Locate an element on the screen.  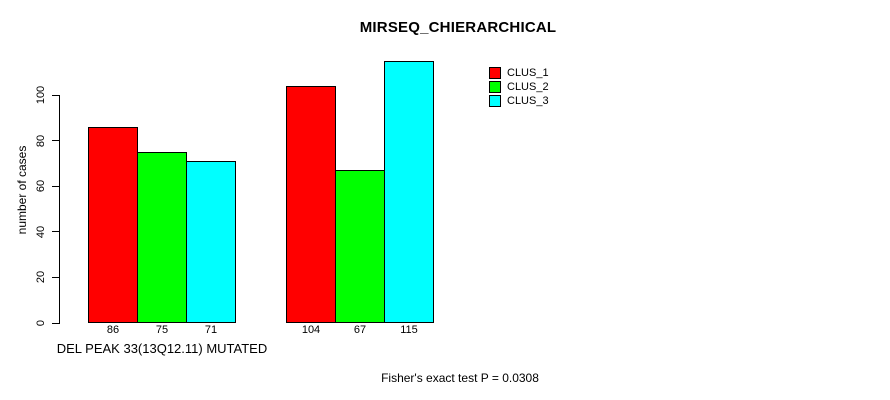
annotation: Fisher's exact test P = 0.0308 is located at coordinates (460, 378).